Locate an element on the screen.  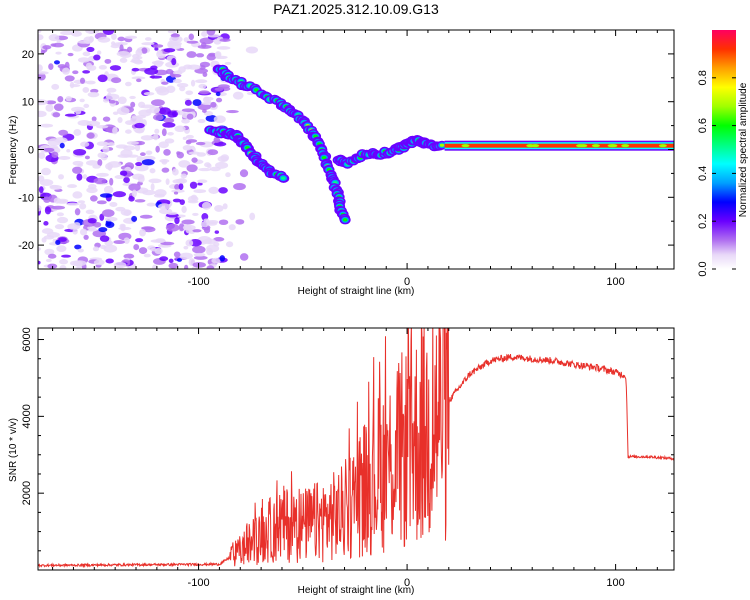
middle-segment is located at coordinates (390, 151).